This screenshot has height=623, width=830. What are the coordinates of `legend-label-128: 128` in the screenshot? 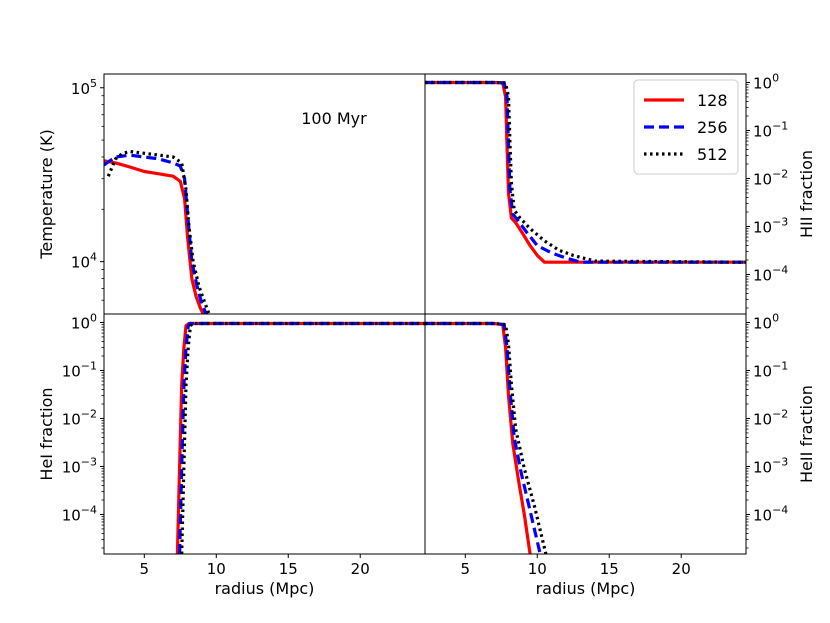 It's located at (712, 100).